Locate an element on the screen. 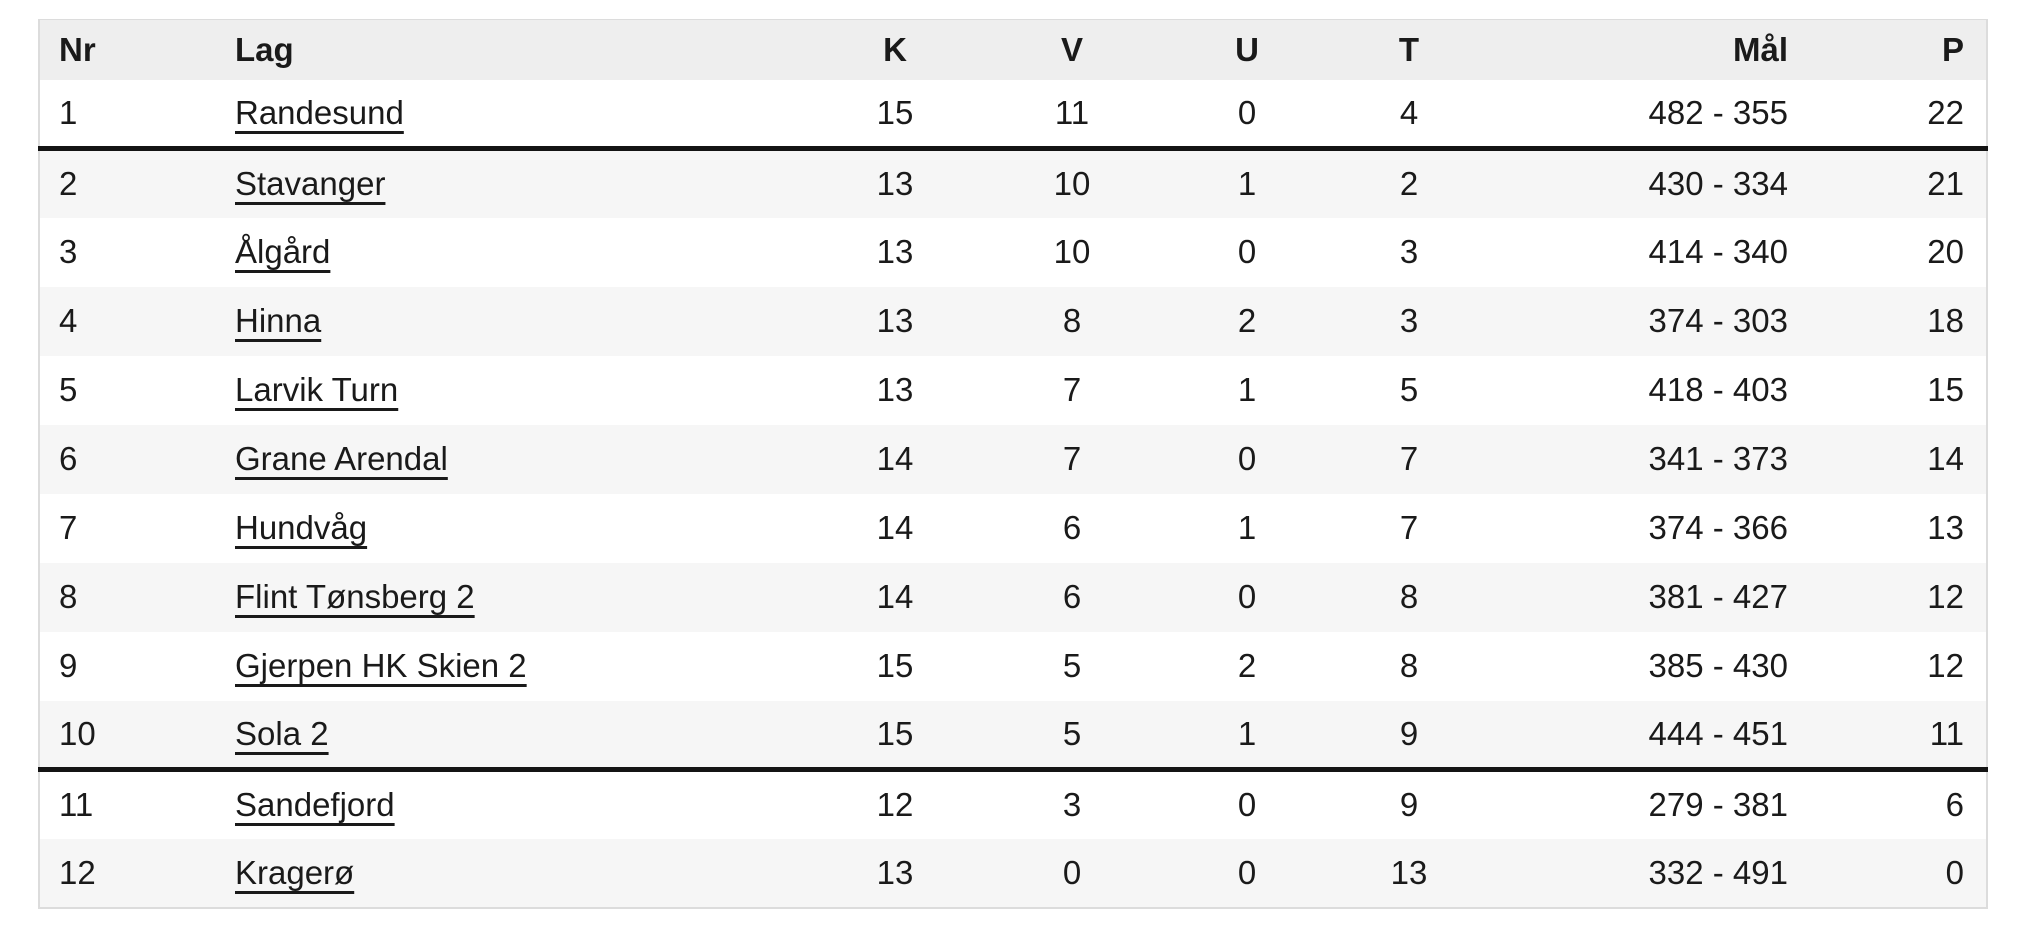 This screenshot has height=934, width=2020. column-header-t: T is located at coordinates (1409, 49).